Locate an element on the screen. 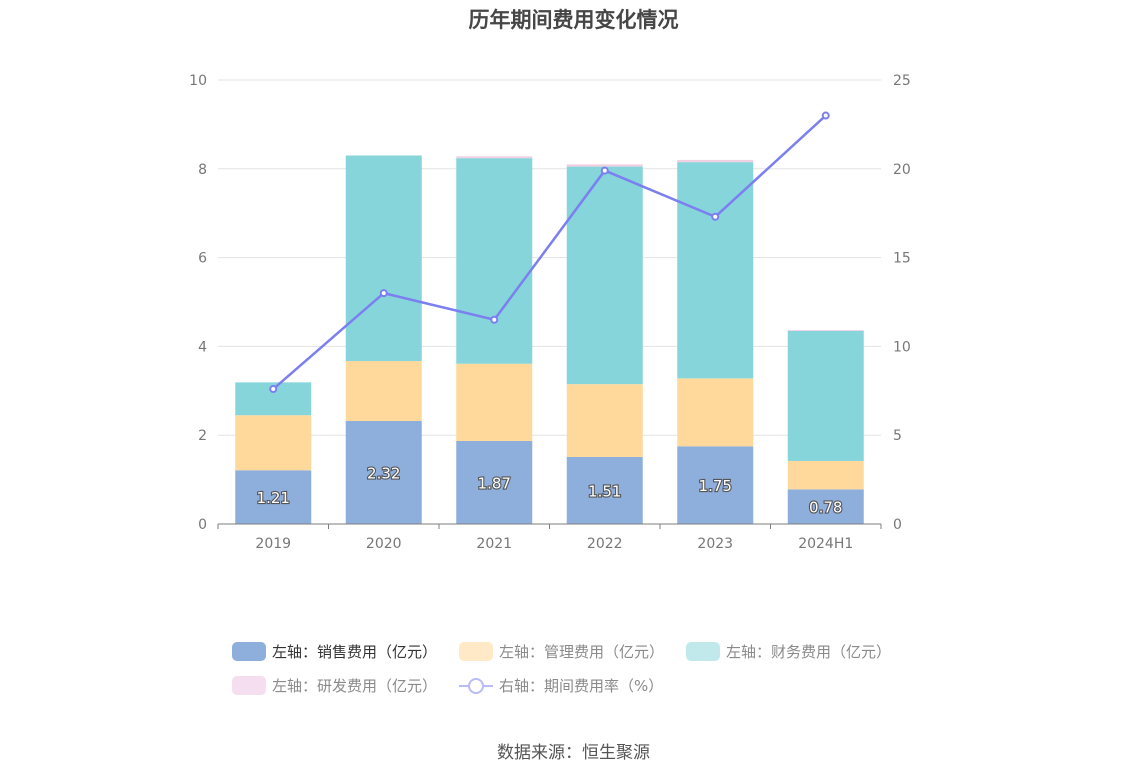 This screenshot has height=776, width=1147. y-left-tick-label: 6 is located at coordinates (202, 259).